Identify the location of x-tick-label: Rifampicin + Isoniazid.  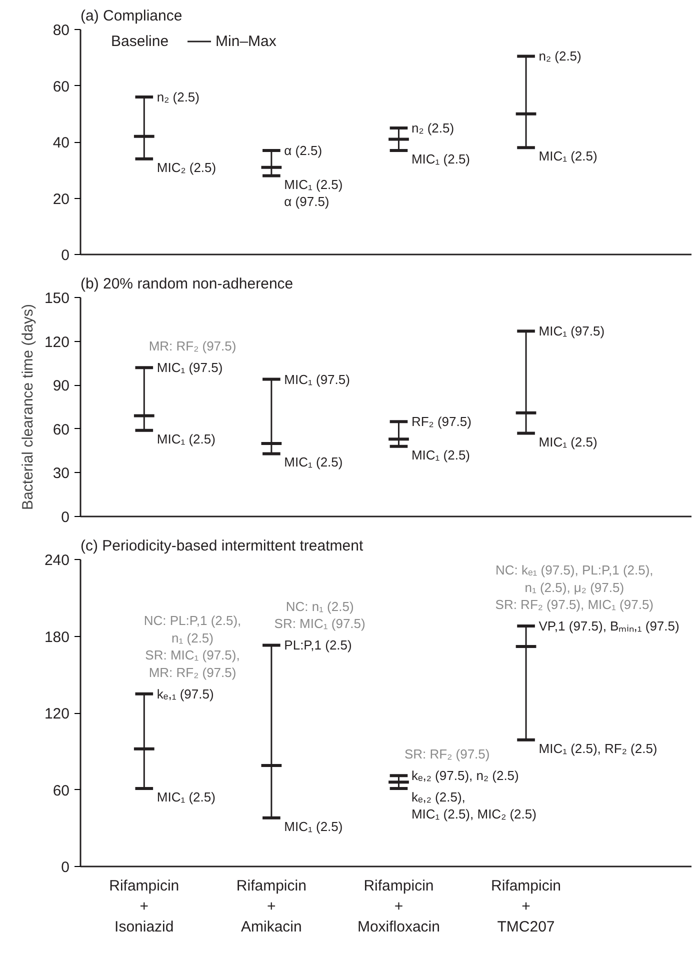
(144, 907).